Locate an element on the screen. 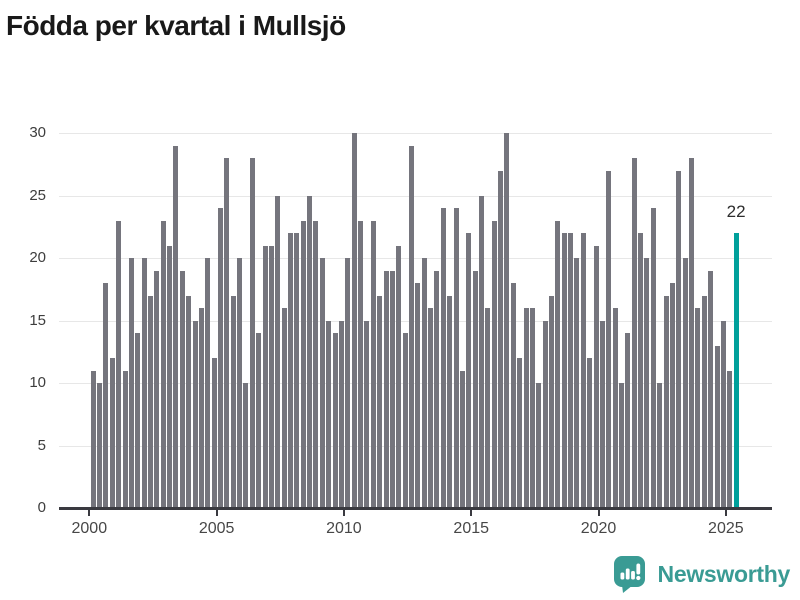 The width and height of the screenshot is (800, 600). y-tick-label-5: 5 is located at coordinates (41, 445).